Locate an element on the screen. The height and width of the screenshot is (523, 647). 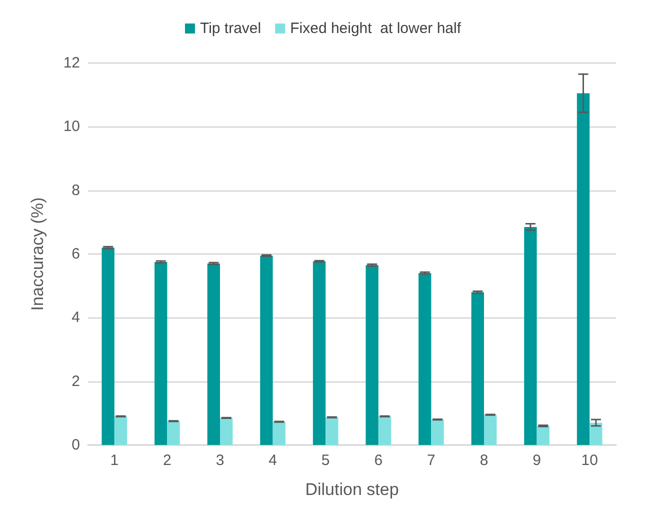
y-tick-label: 6 is located at coordinates (76, 254).